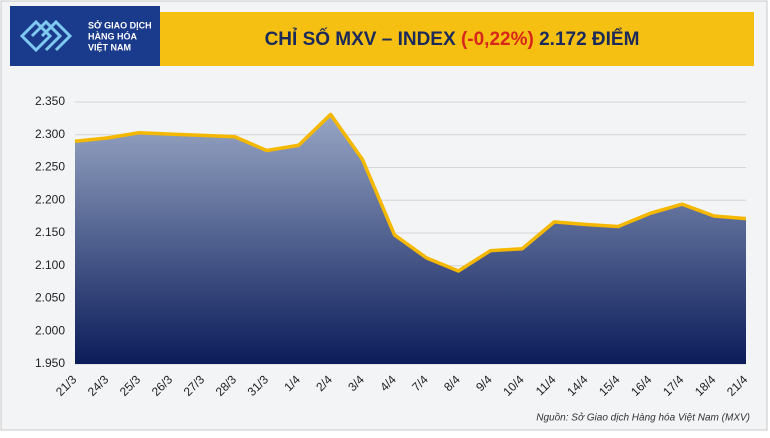 The image size is (770, 438). Describe the element at coordinates (50, 199) in the screenshot. I see `y-tick-label: 2.200` at that location.